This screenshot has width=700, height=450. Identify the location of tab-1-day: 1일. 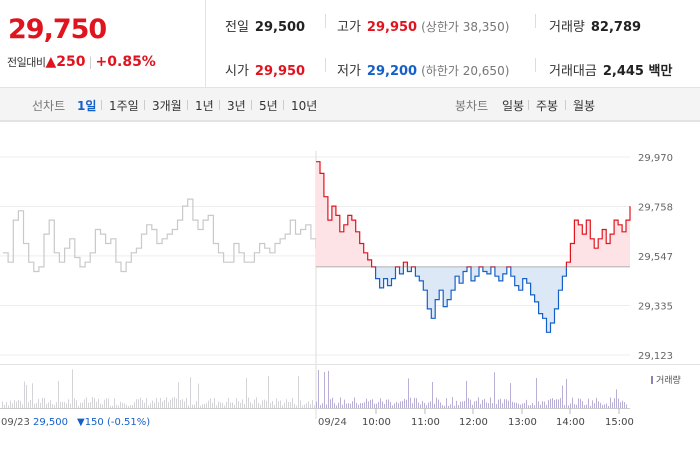
(87, 106).